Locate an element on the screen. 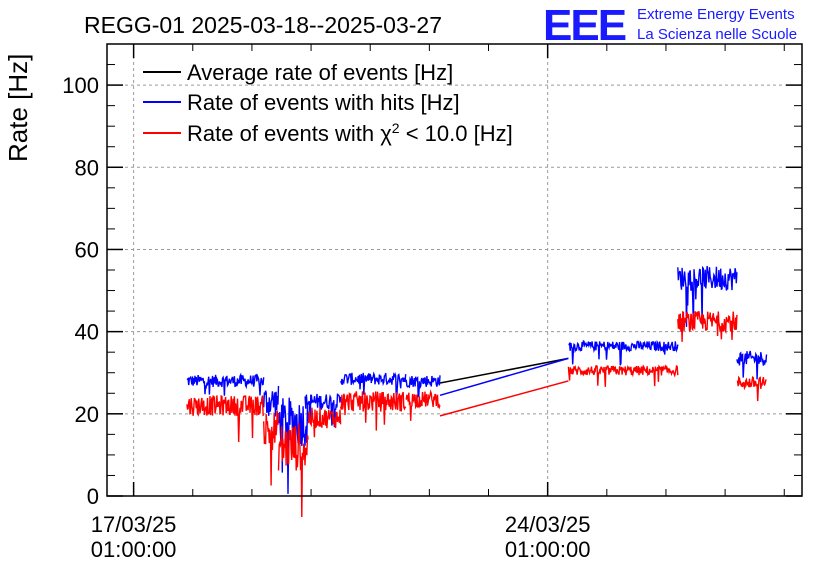 Image resolution: width=836 pixels, height=572 pixels. y-tick-label: 60 is located at coordinates (87, 249).